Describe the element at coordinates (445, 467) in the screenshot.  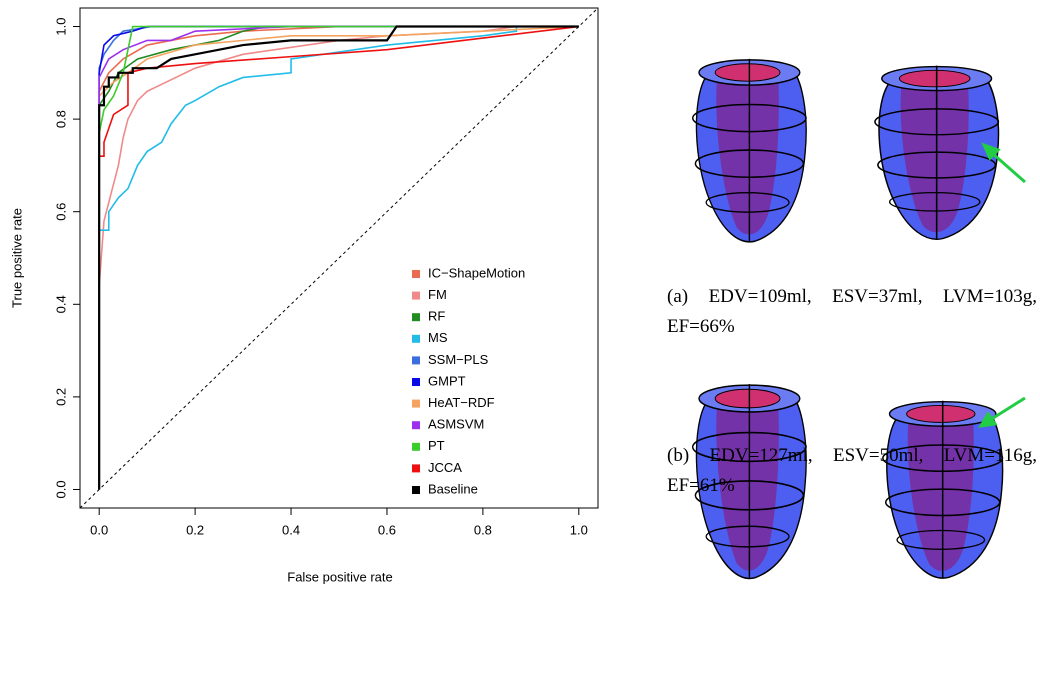
I see `legend-label: JCCA` at that location.